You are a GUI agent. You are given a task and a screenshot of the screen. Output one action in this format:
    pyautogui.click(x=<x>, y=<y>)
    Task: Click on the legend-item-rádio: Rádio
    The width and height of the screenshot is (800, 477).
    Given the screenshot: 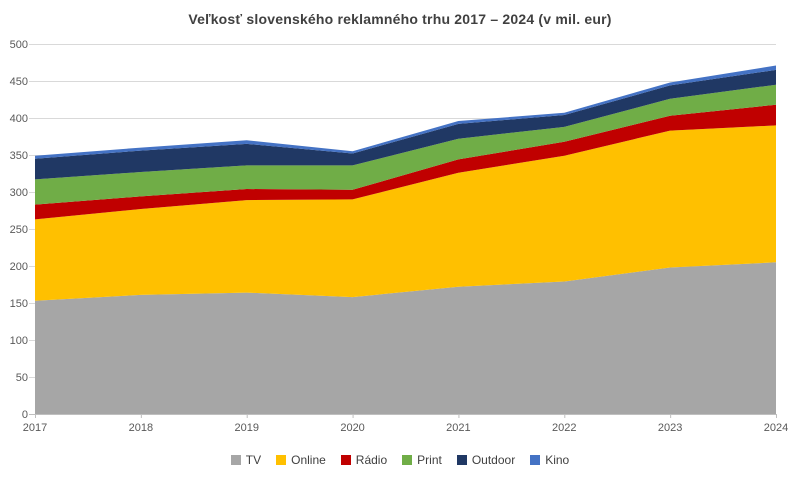 What is the action you would take?
    pyautogui.click(x=364, y=460)
    